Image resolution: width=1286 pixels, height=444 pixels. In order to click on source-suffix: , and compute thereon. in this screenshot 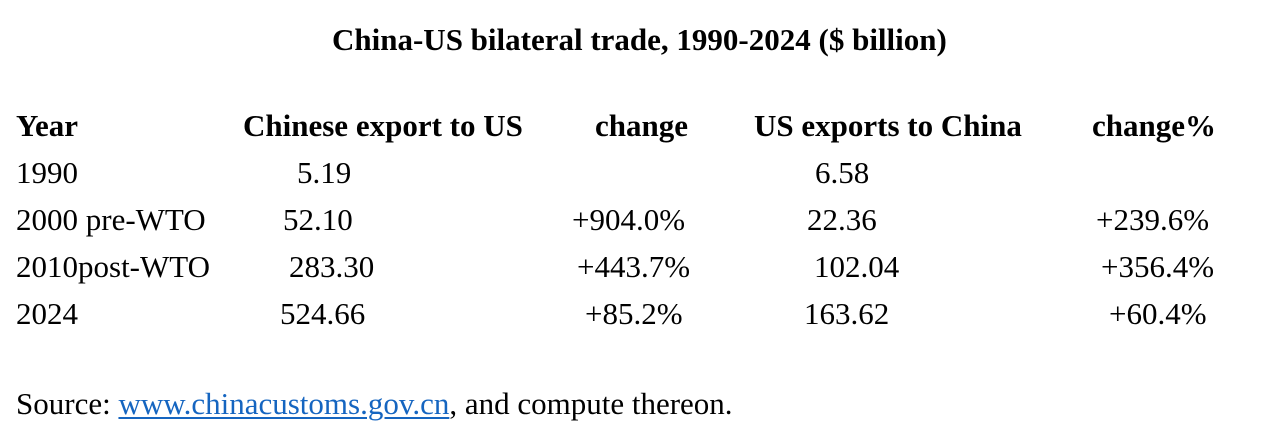, I will do `click(591, 403)`.